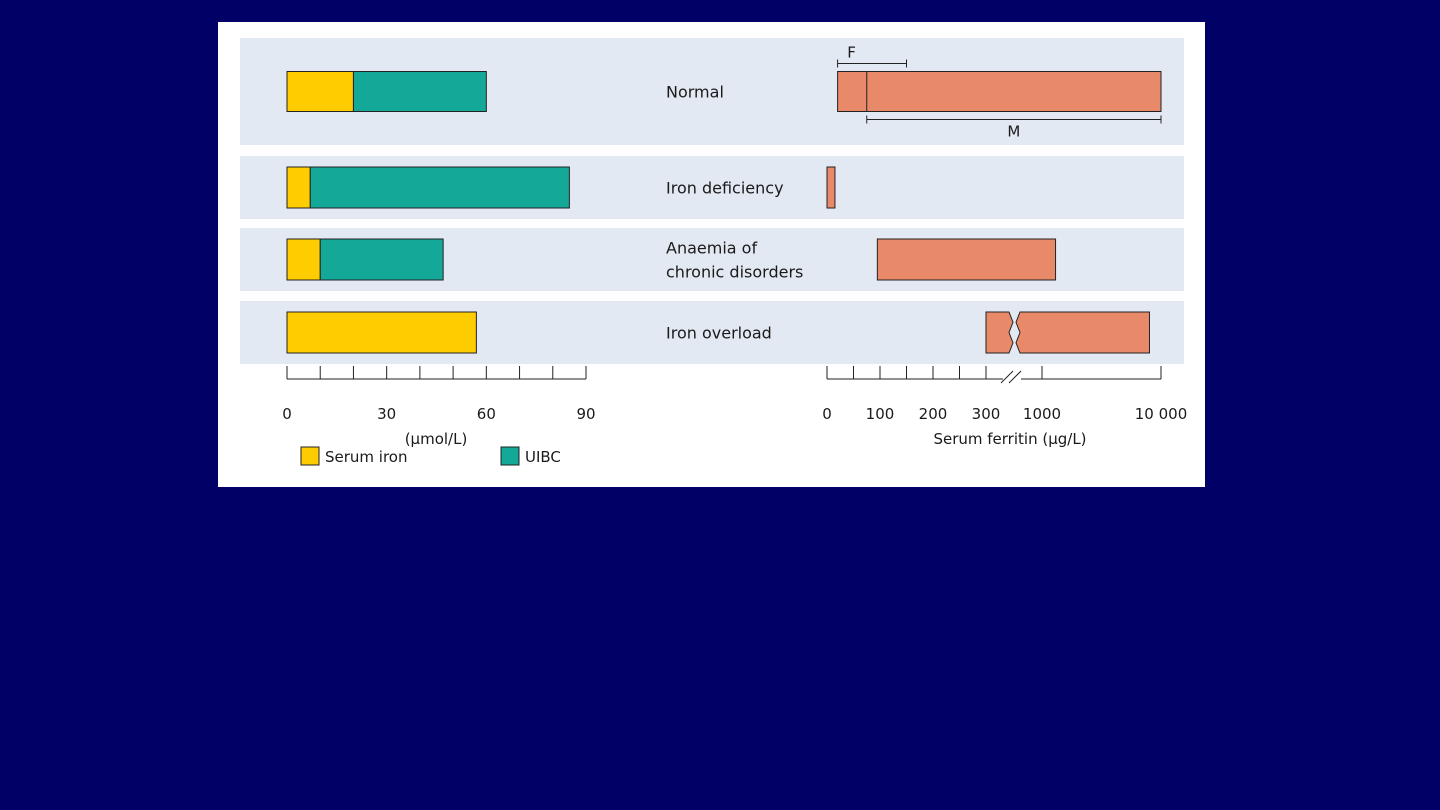  What do you see at coordinates (436, 439) in the screenshot?
I see `left-axis-label: (µmol/L)` at bounding box center [436, 439].